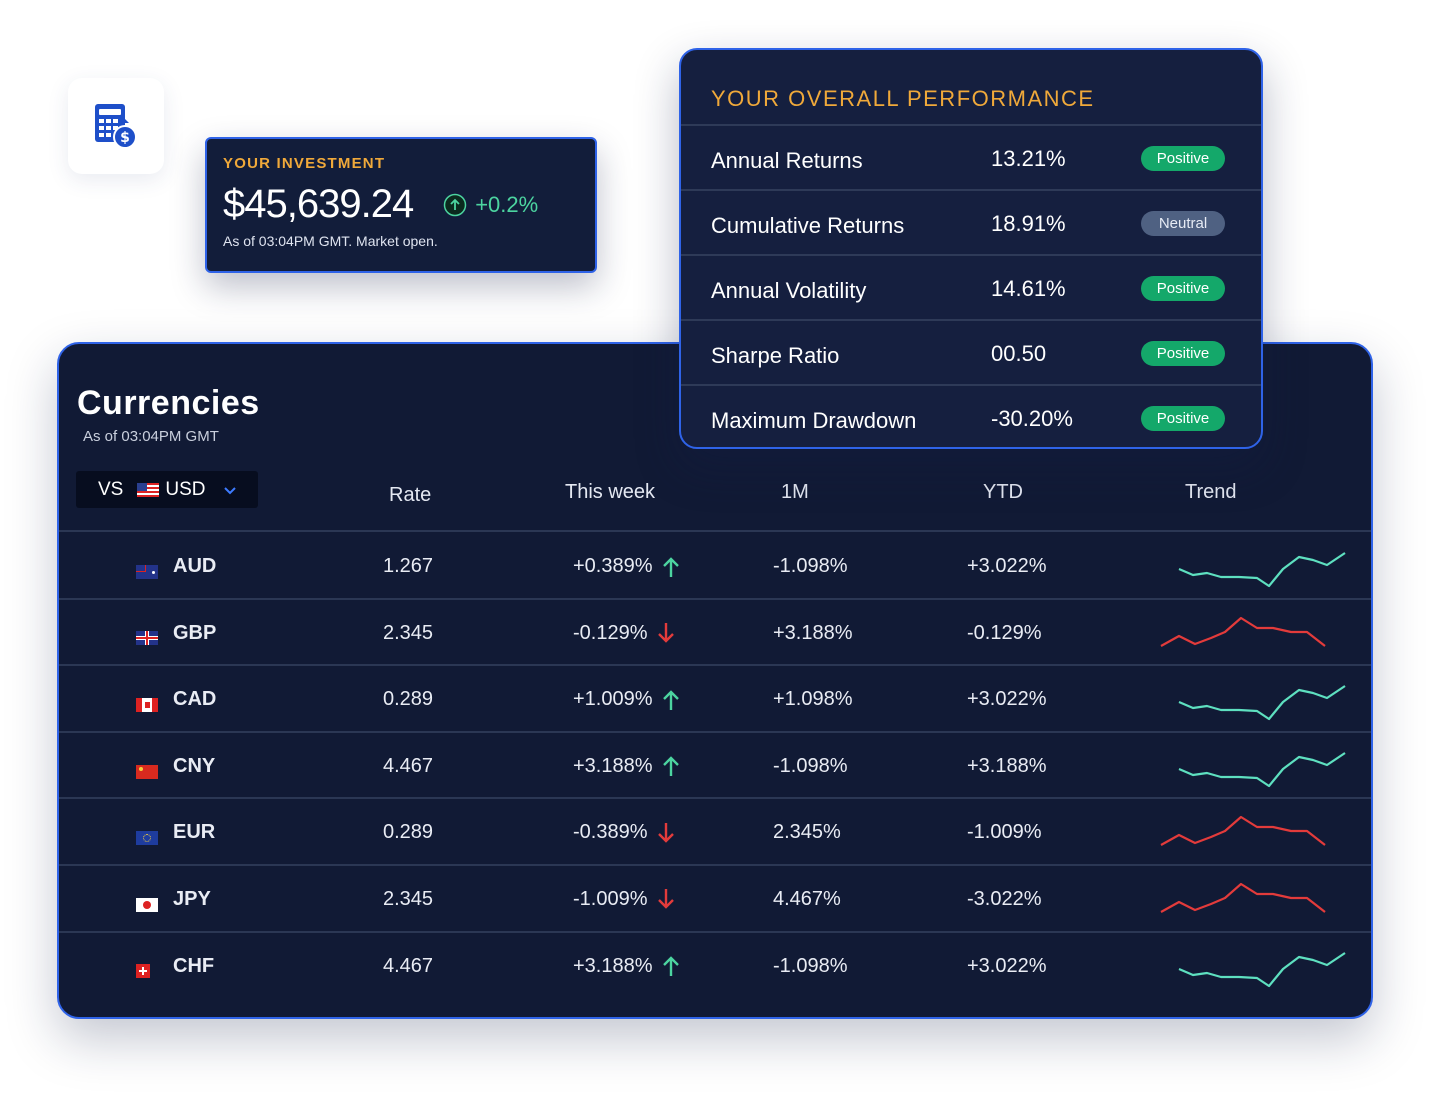  I want to click on china-flag-icon, so click(147, 771).